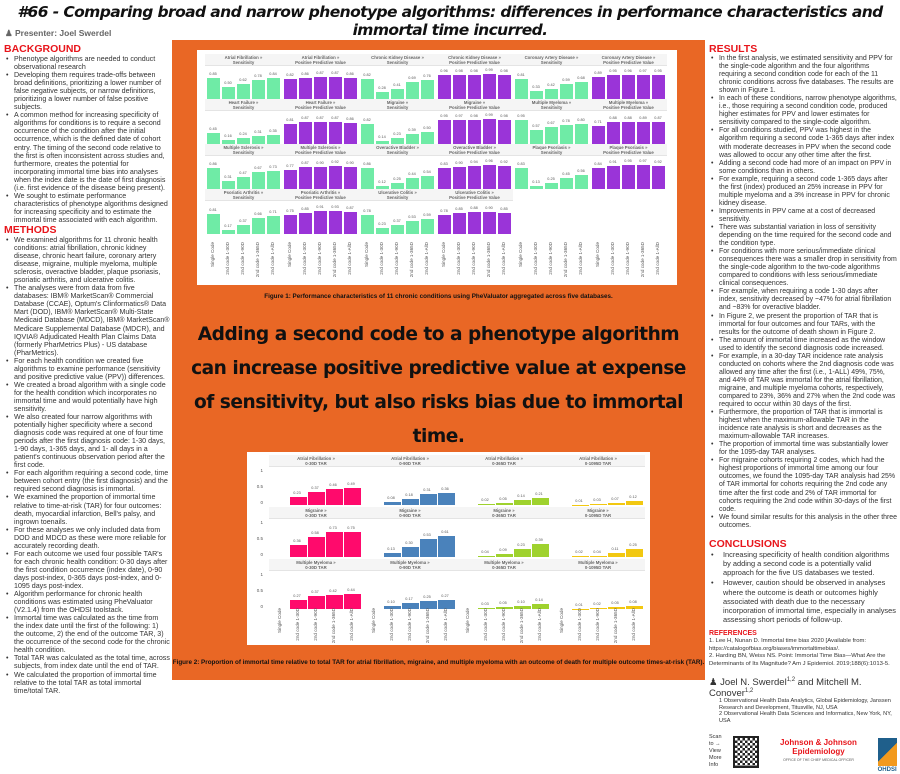 The height and width of the screenshot is (774, 900). What do you see at coordinates (539, 494) in the screenshot?
I see `bar-value-label: 0.21` at bounding box center [539, 494].